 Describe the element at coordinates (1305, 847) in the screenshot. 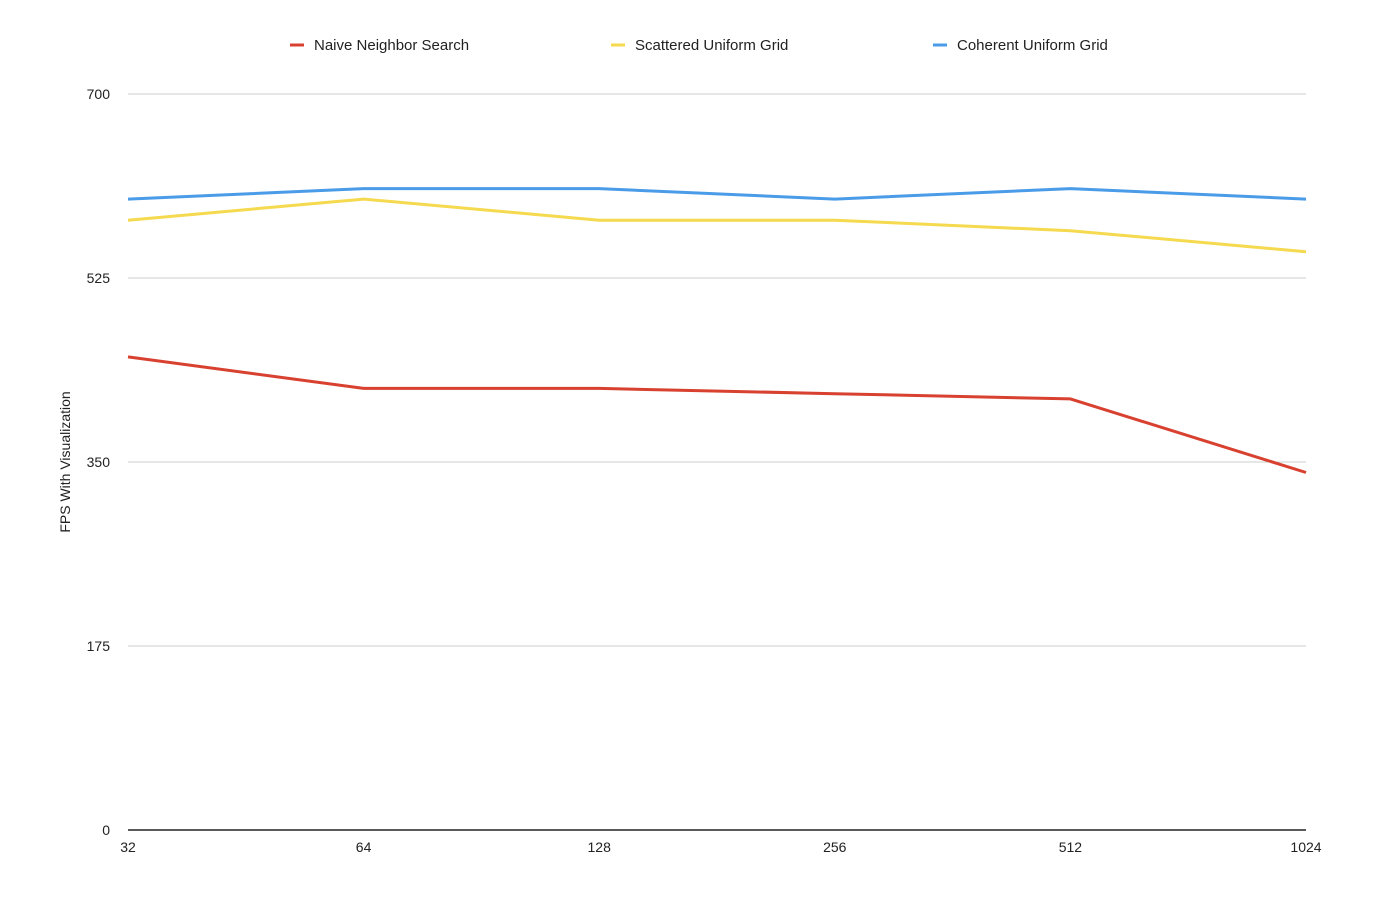

I see `x-tick-label: 1024` at that location.